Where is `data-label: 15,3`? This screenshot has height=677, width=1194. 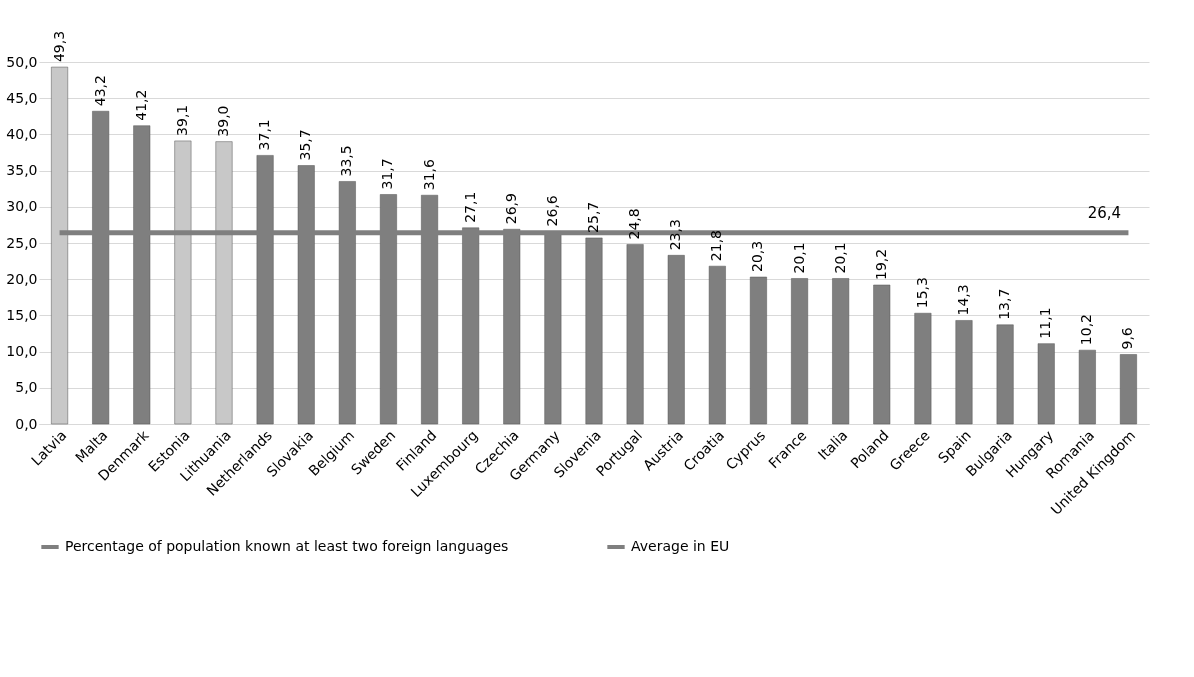 data-label: 15,3 is located at coordinates (921, 293).